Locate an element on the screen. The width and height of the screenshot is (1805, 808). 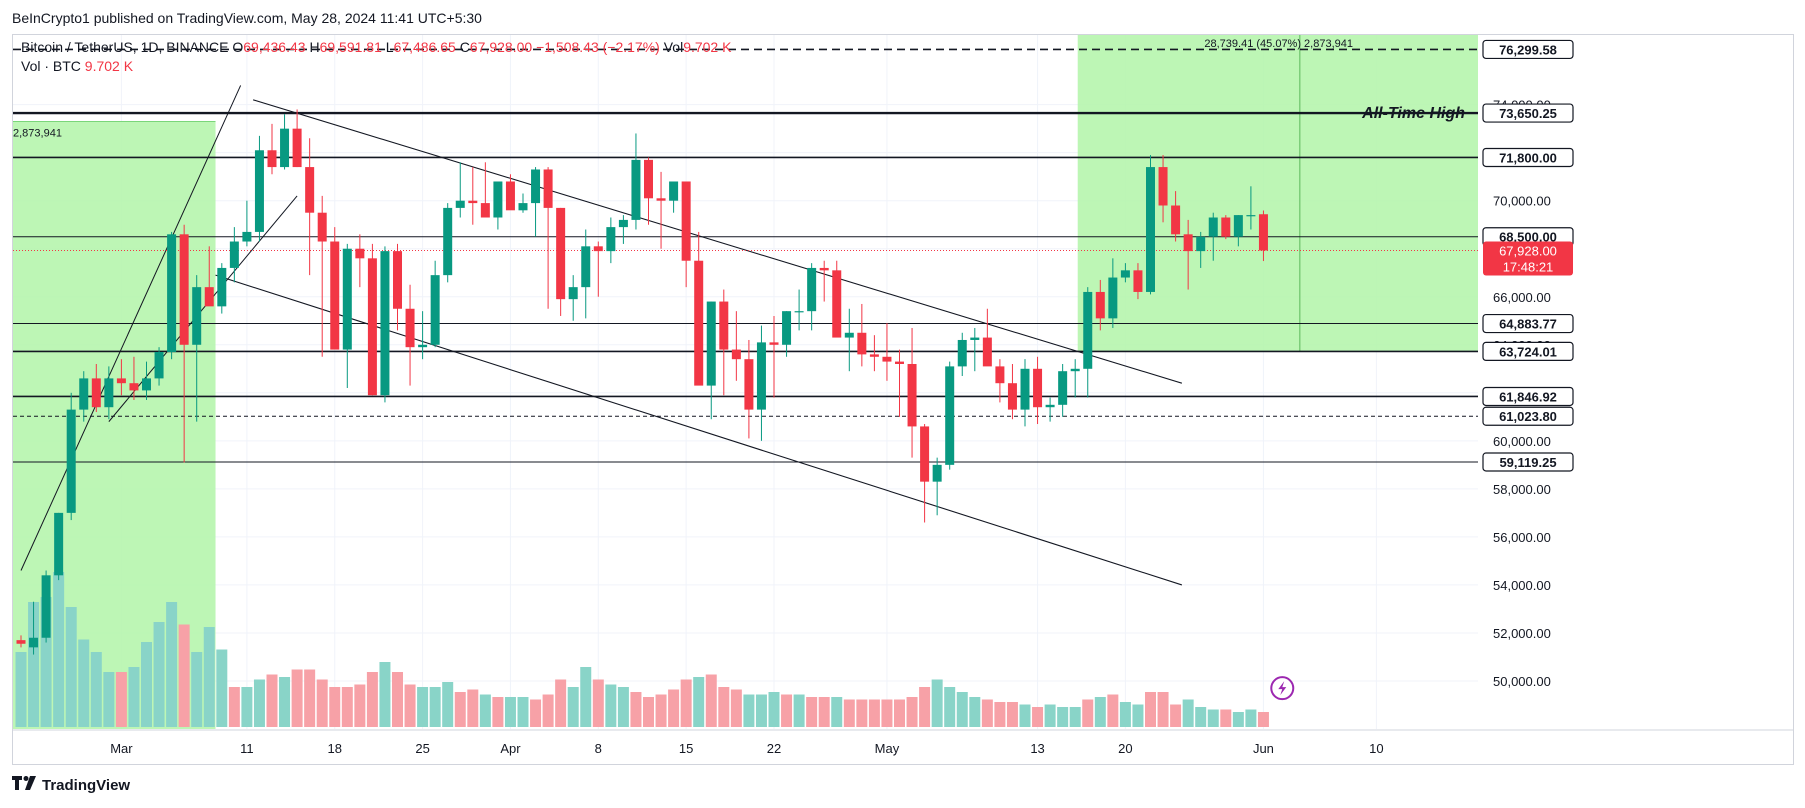
time-tick-label: 22 is located at coordinates (774, 748).